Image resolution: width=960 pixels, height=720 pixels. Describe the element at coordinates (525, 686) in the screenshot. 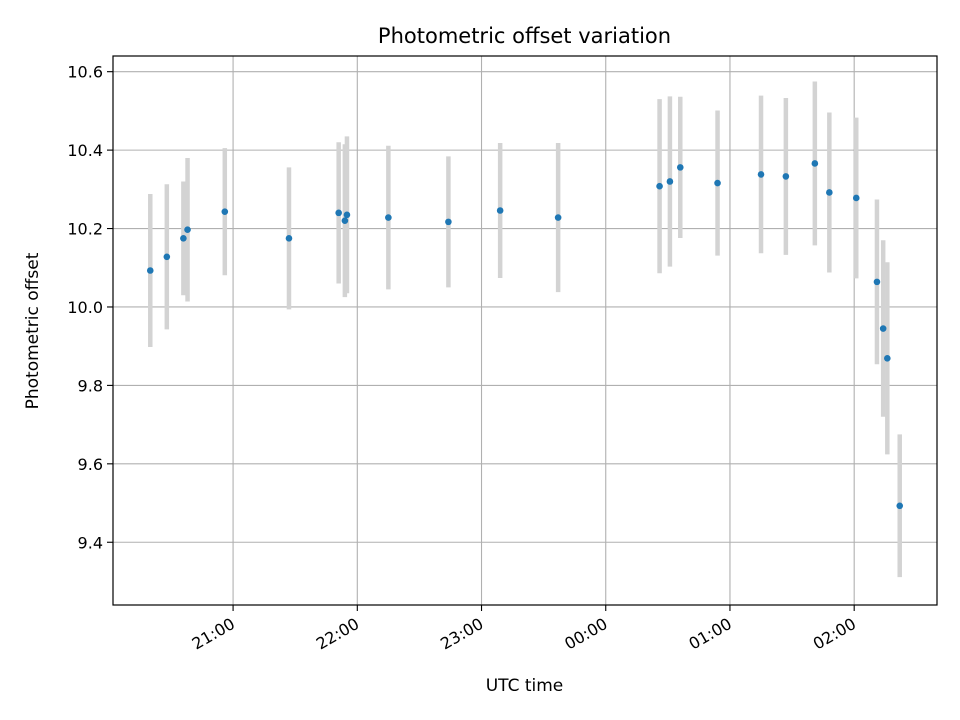

I see `x-axis-label: UTC time` at that location.